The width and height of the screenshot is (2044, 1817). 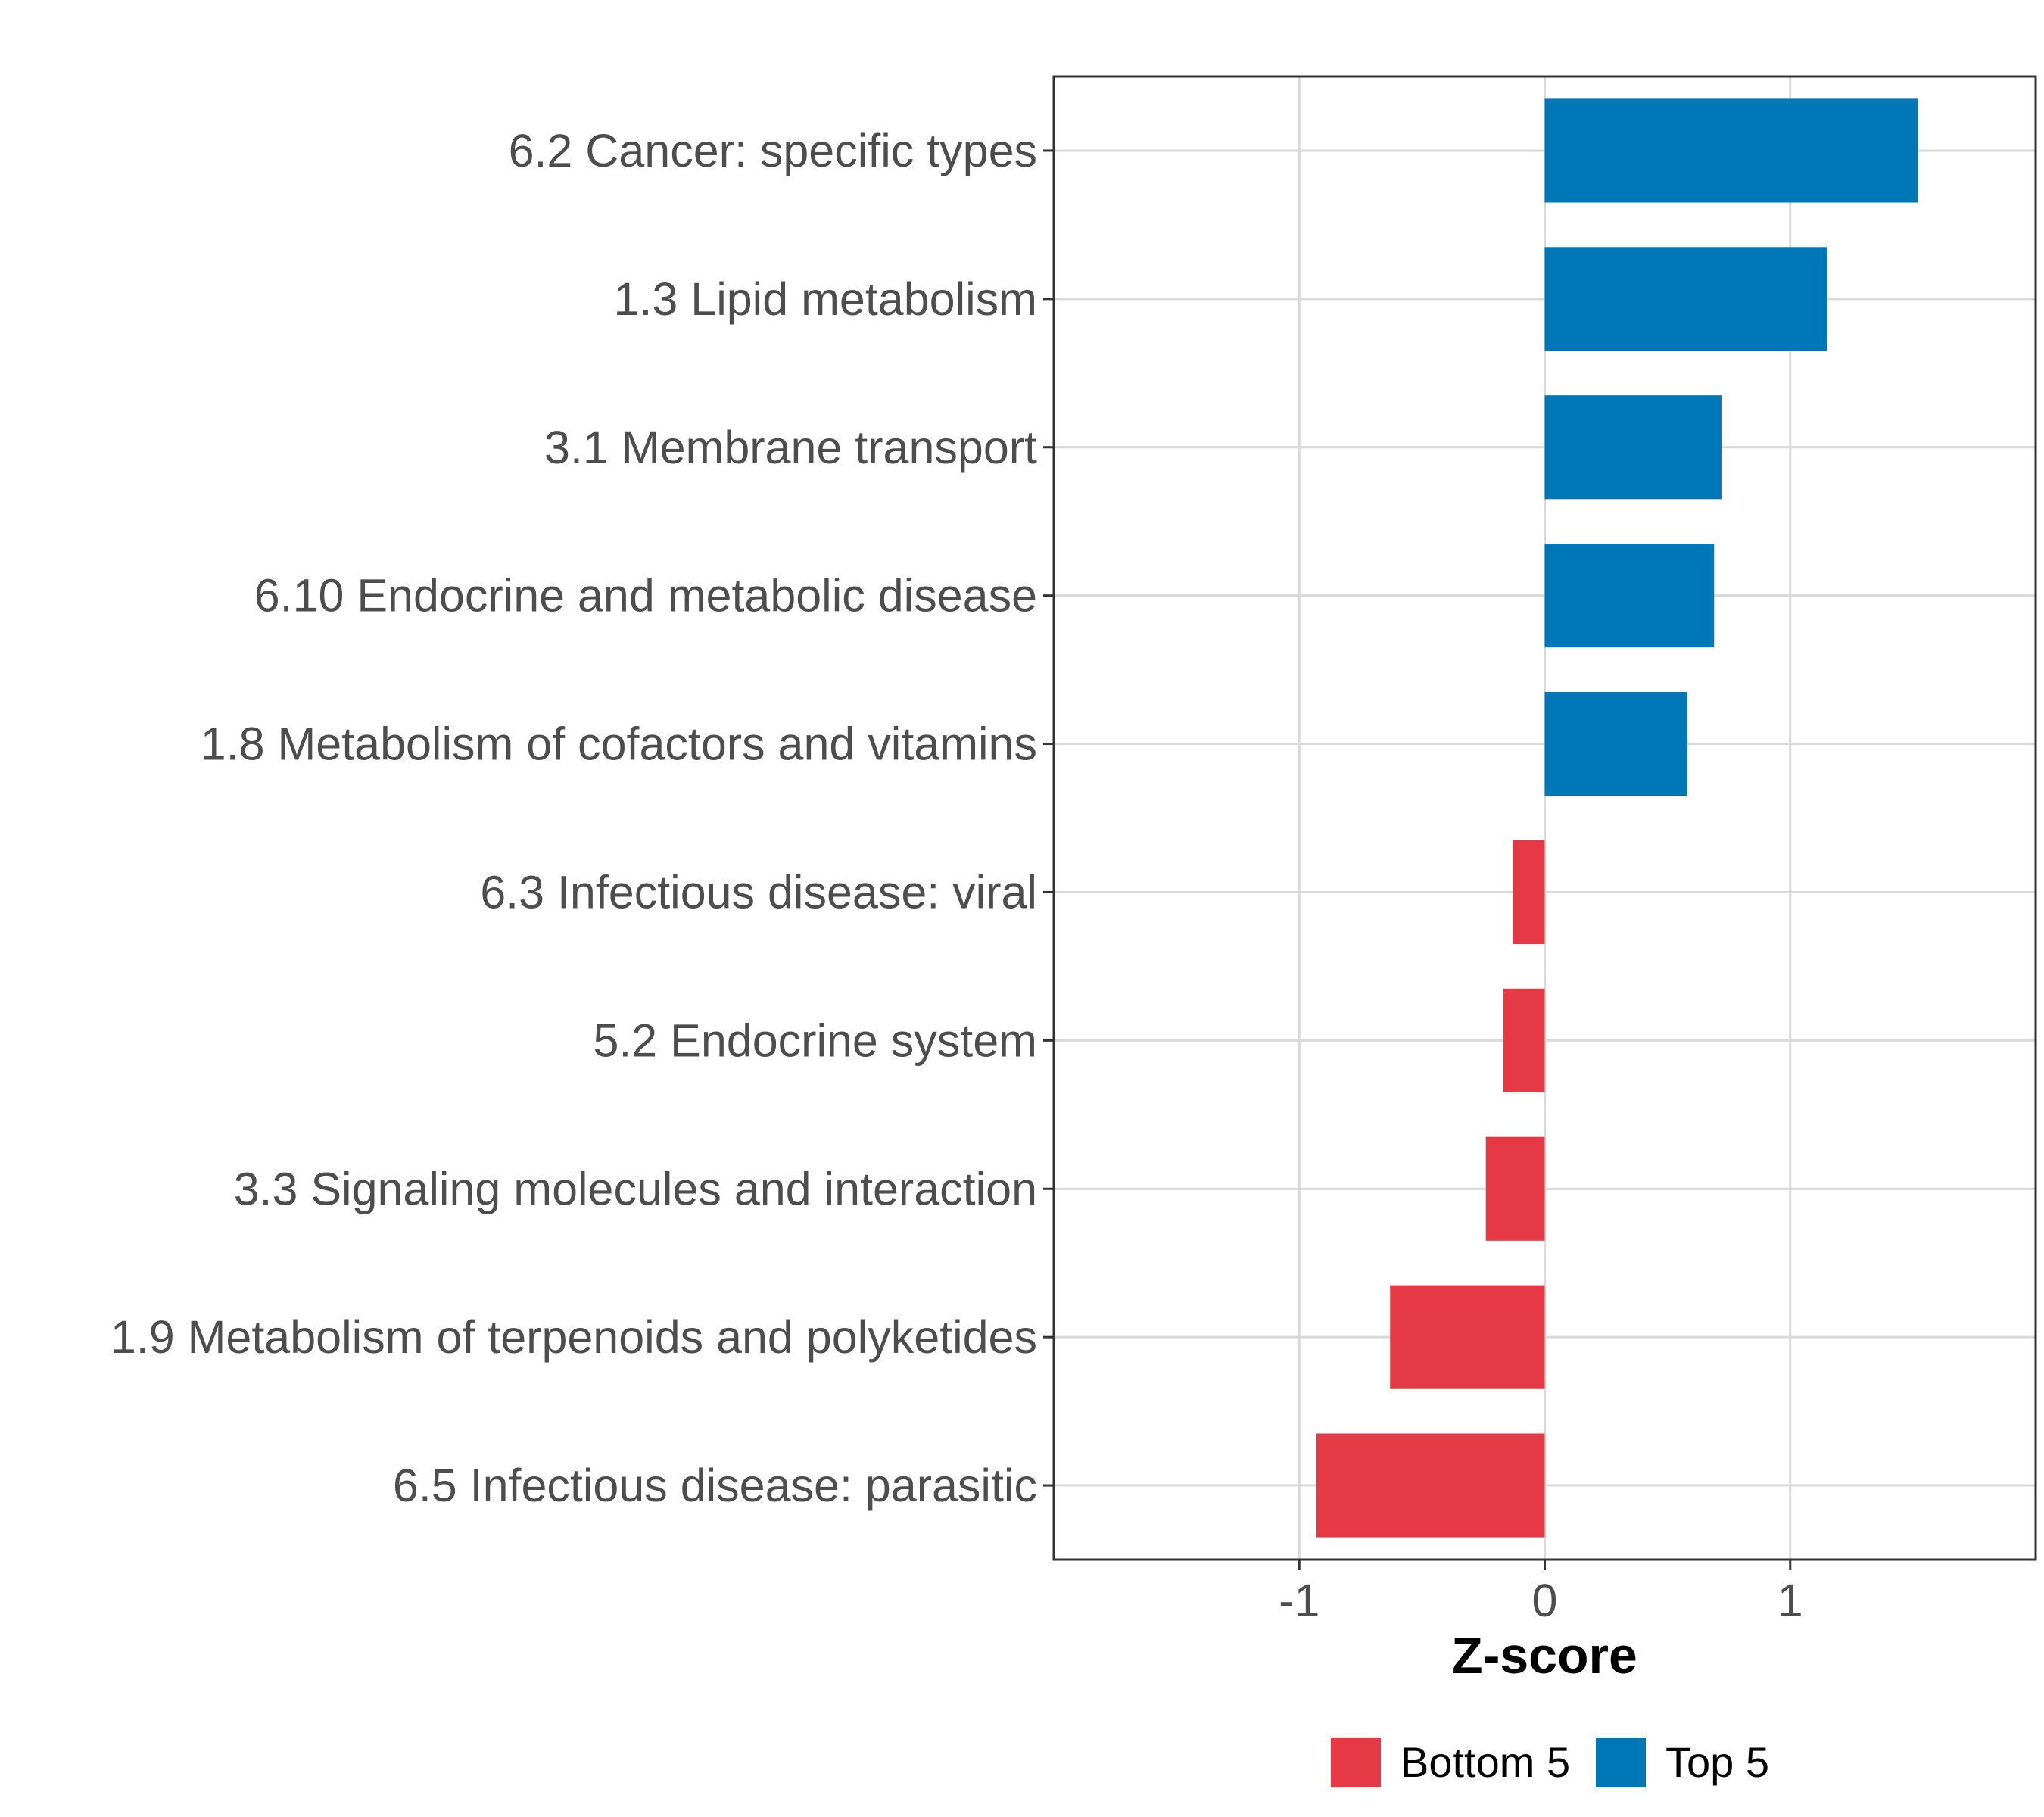 I want to click on x-axis: -1 0 1, so click(x=1541, y=1593).